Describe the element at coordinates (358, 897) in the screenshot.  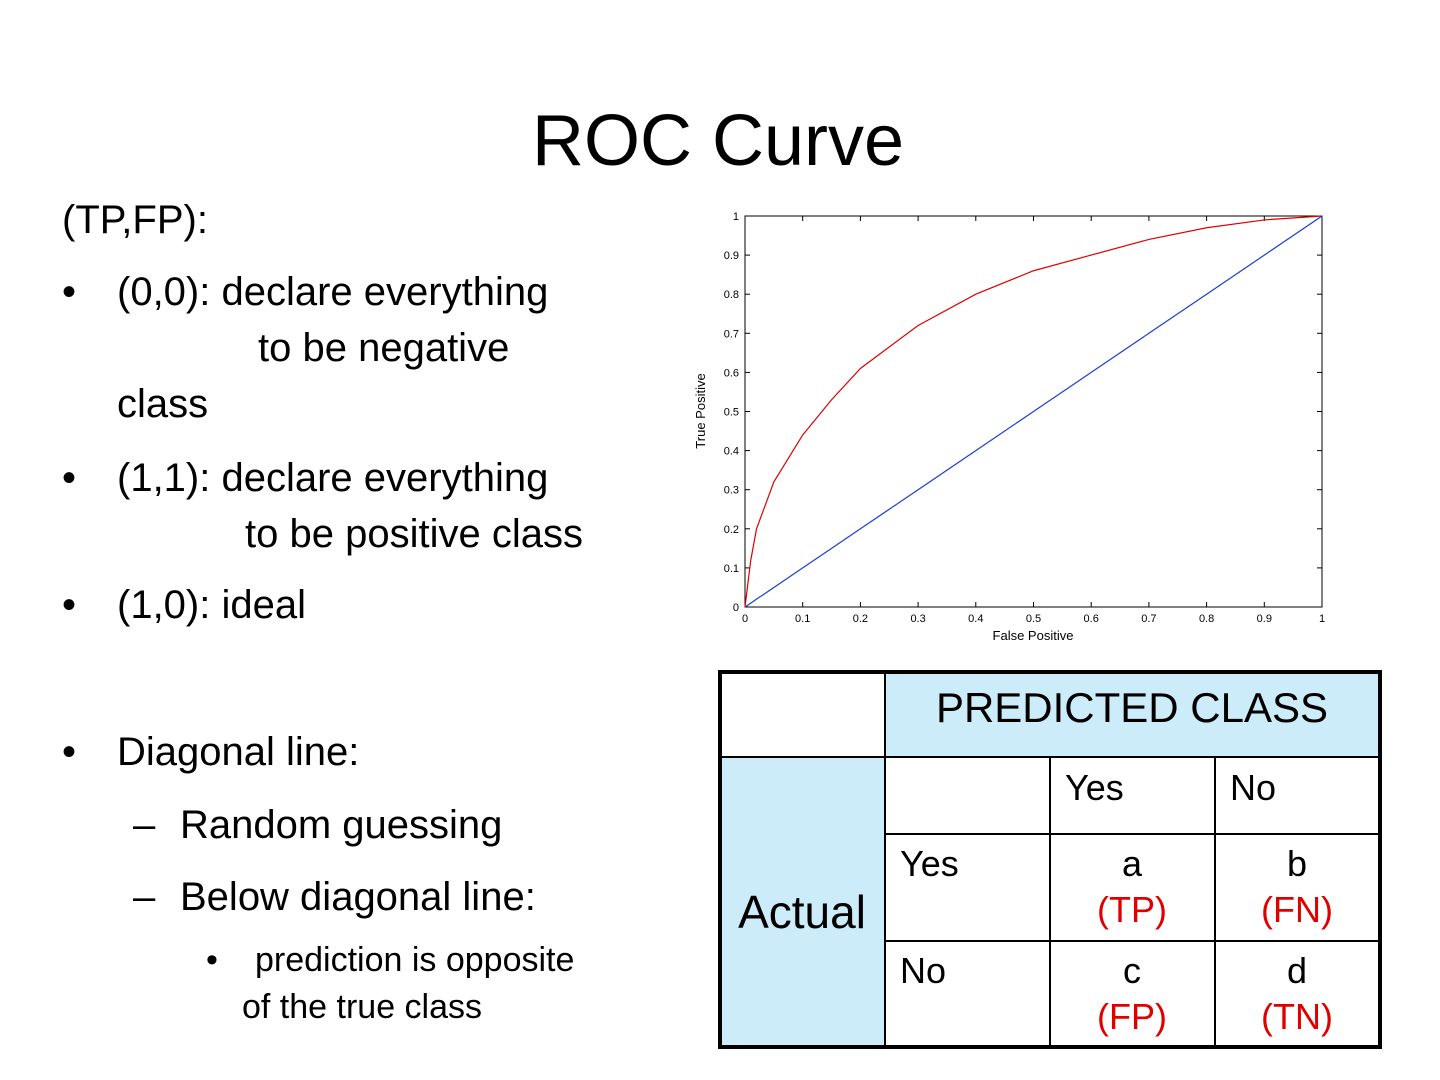
I see `sub-bullet-text: Below diagonal line:` at that location.